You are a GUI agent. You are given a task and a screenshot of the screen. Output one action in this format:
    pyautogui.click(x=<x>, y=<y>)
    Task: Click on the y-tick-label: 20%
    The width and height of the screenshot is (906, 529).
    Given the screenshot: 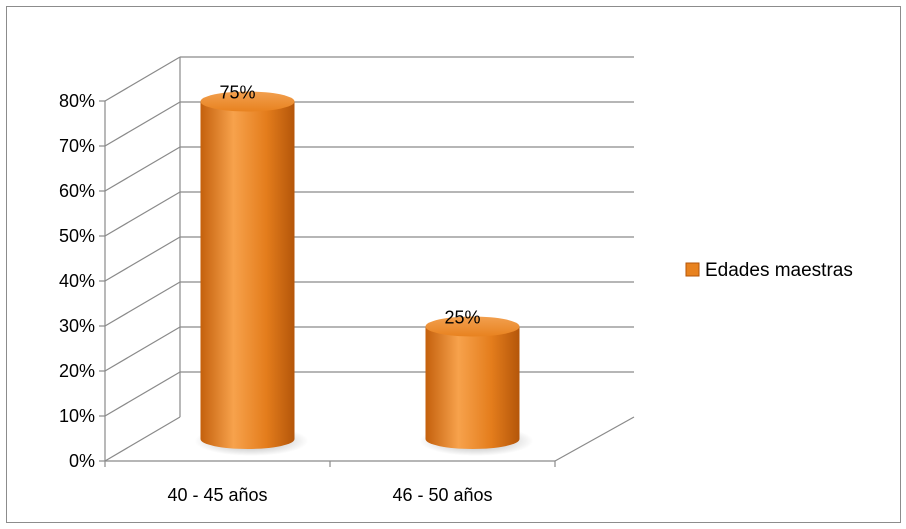 What is the action you would take?
    pyautogui.click(x=77, y=371)
    